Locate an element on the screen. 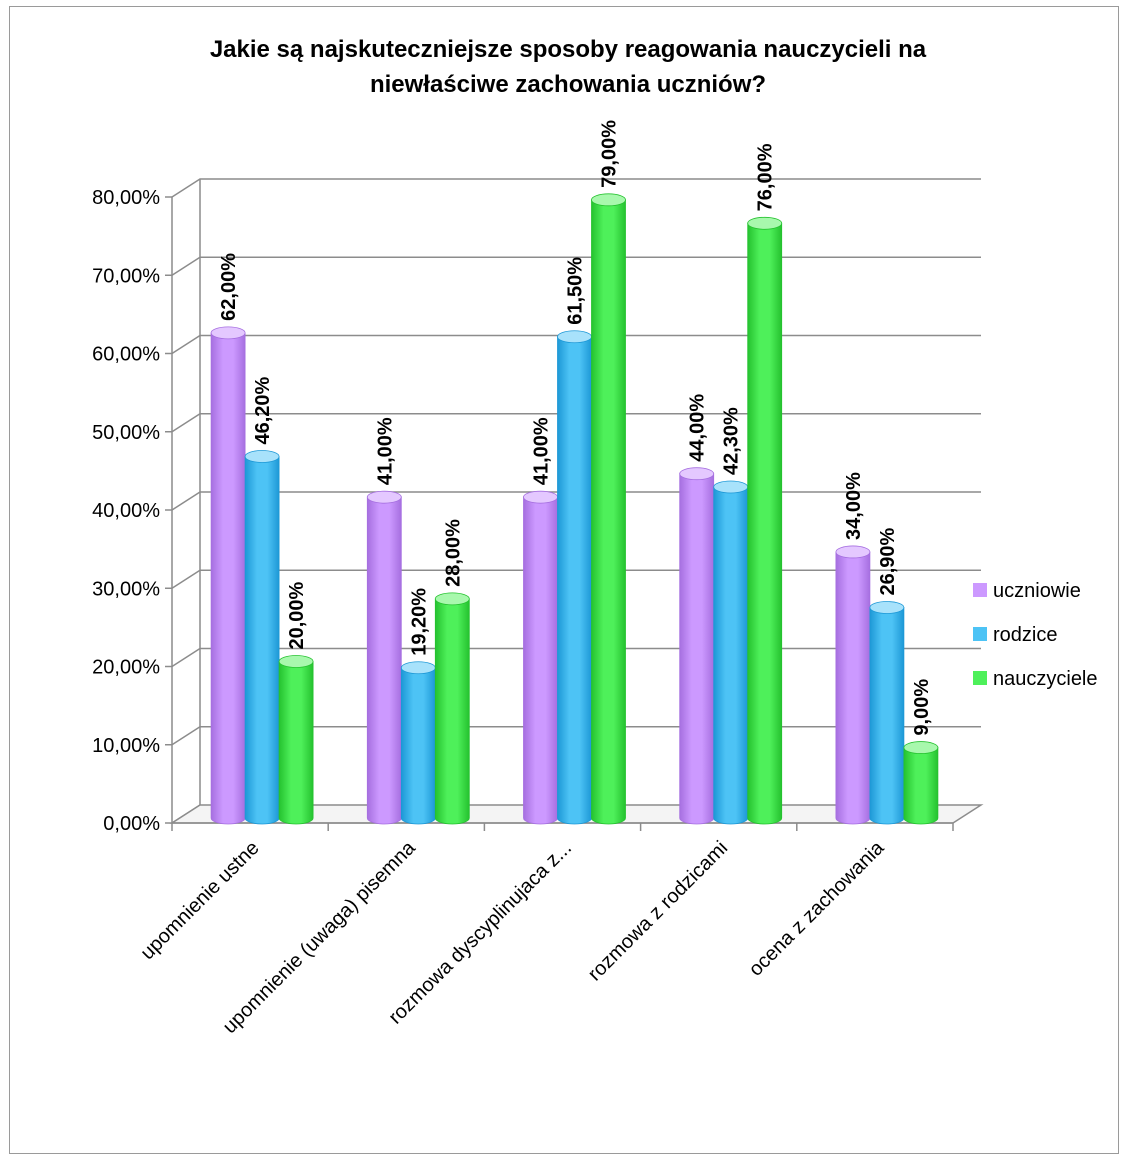 The image size is (1131, 1162). data-label: 20,00% is located at coordinates (297, 615).